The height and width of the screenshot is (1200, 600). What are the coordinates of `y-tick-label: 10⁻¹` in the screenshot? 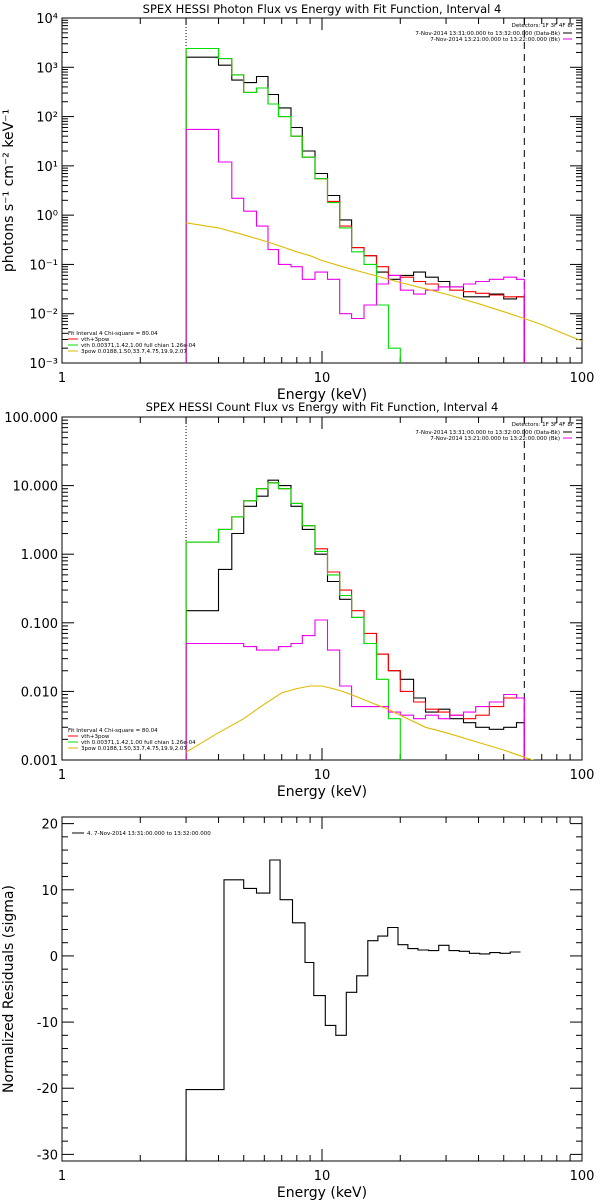 It's located at (43, 265).